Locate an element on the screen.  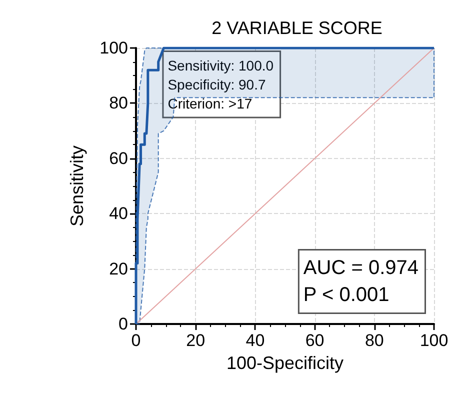
x-tick-label: 60 is located at coordinates (314, 340).